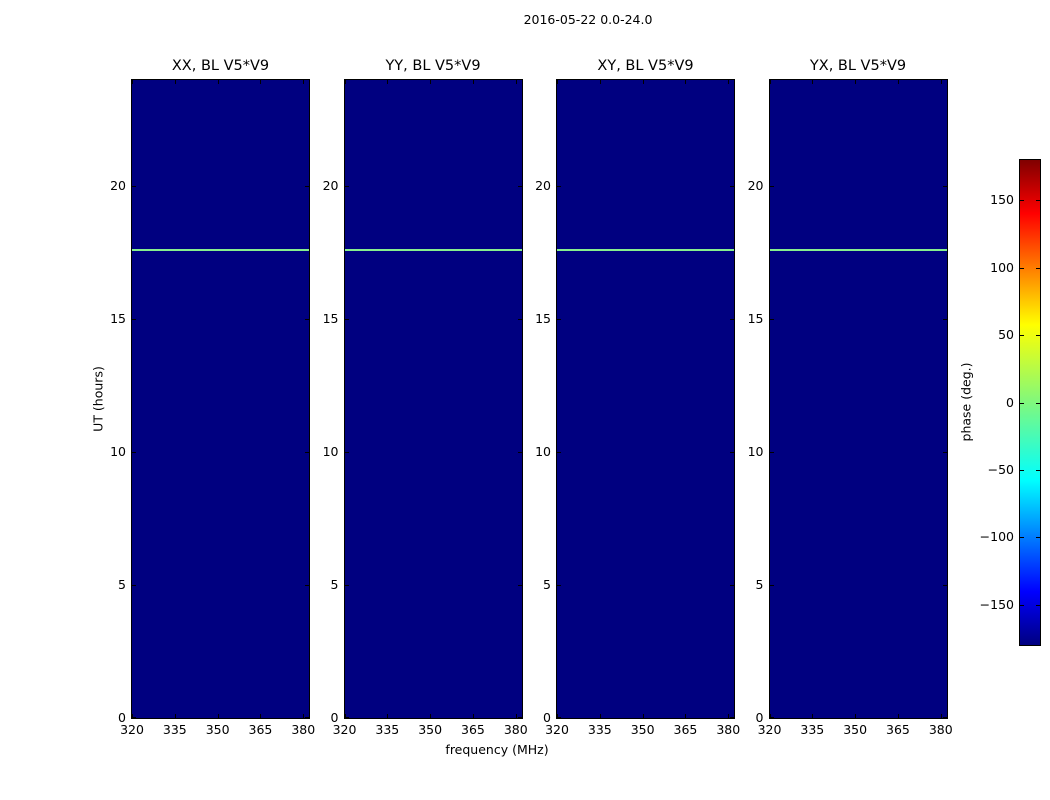 This screenshot has height=800, width=1050. Describe the element at coordinates (430, 729) in the screenshot. I see `x-tick-label: 350` at that location.